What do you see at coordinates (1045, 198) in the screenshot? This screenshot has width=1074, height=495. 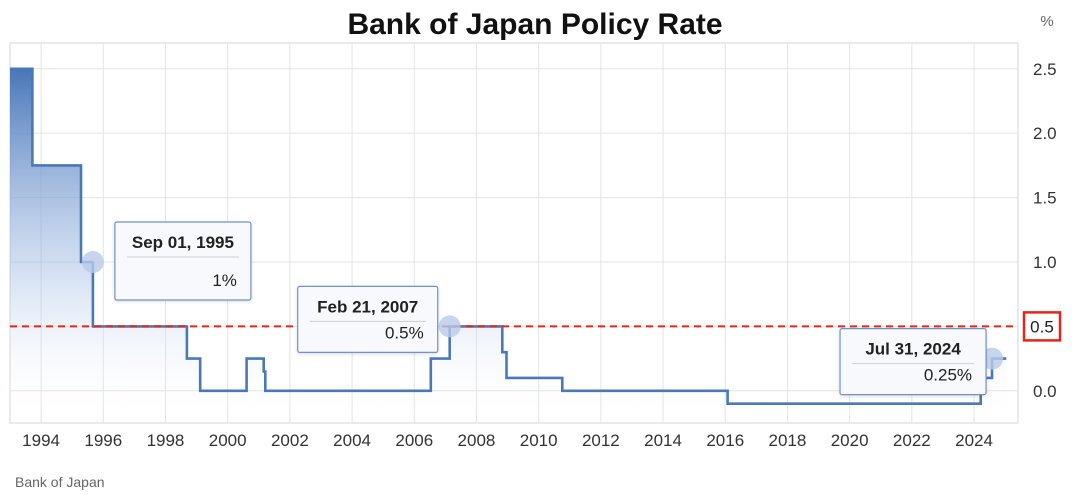 I see `y-tick-label: 1.5` at bounding box center [1045, 198].